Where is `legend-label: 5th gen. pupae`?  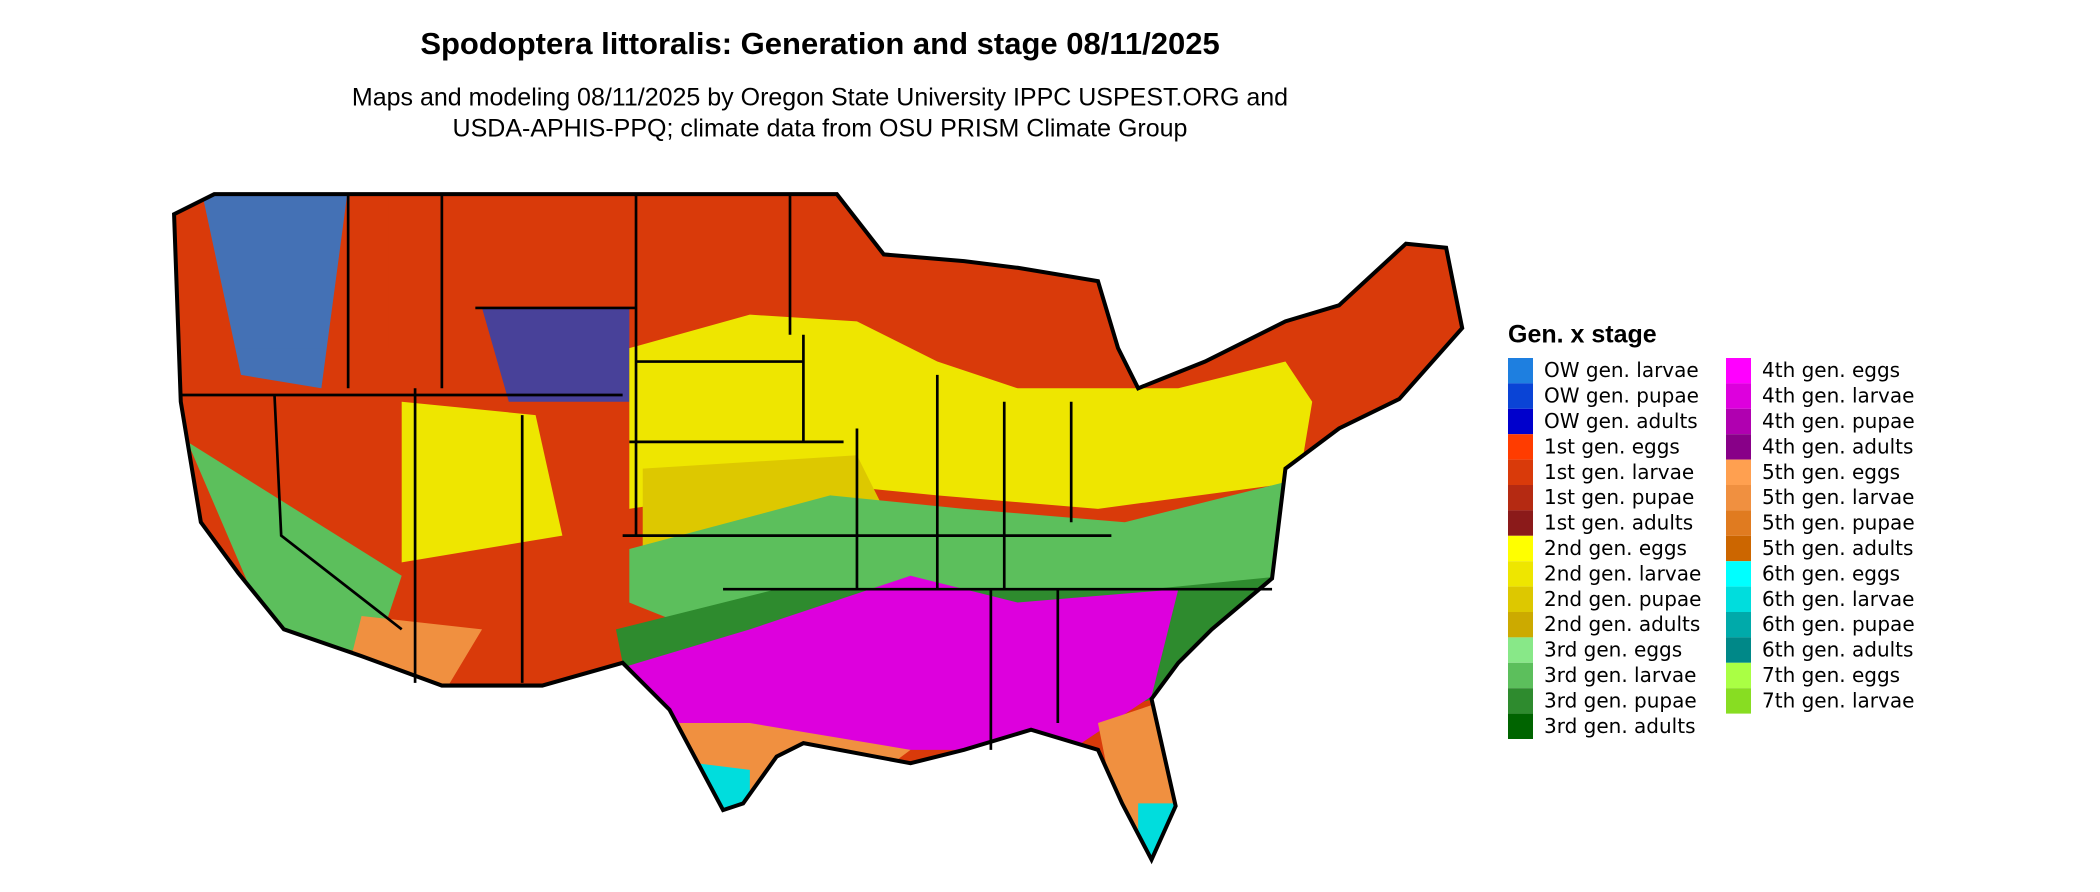
legend-label: 5th gen. pupae is located at coordinates (1838, 523).